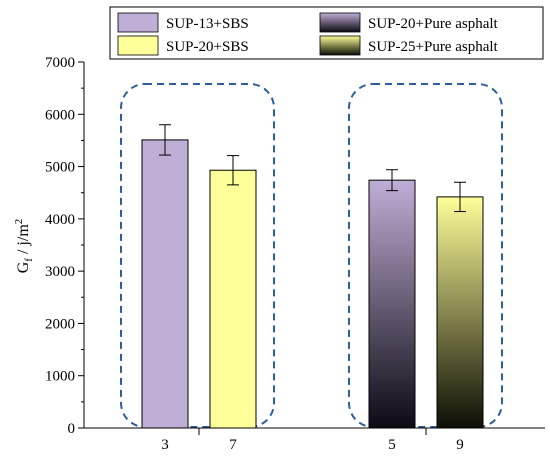 Image resolution: width=550 pixels, height=463 pixels. What do you see at coordinates (60, 220) in the screenshot?
I see `y-tick-label-4000: 4000` at bounding box center [60, 220].